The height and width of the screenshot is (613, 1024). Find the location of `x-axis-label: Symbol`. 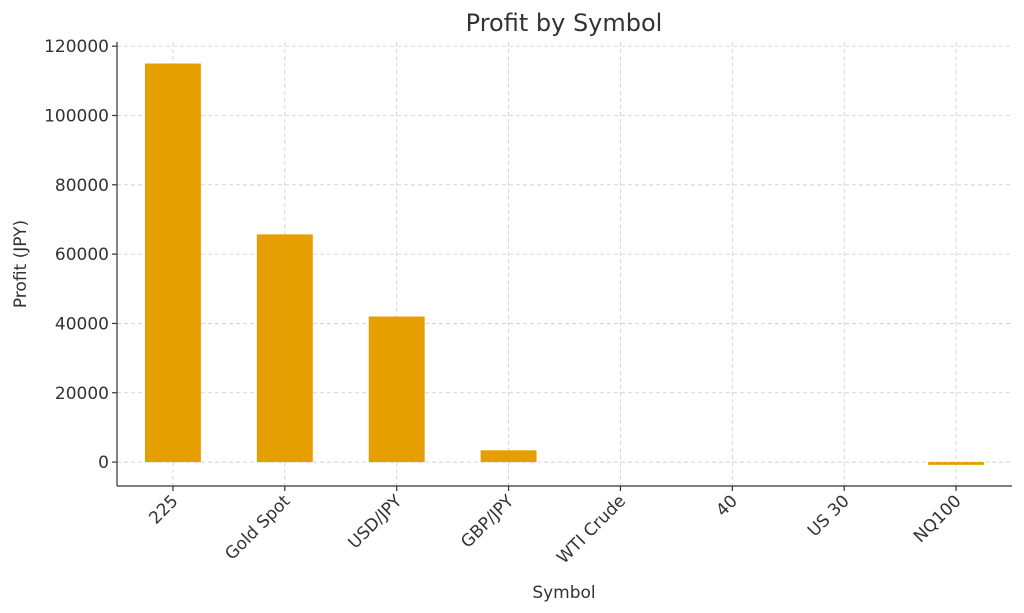

x-axis-label: Symbol is located at coordinates (563, 593).